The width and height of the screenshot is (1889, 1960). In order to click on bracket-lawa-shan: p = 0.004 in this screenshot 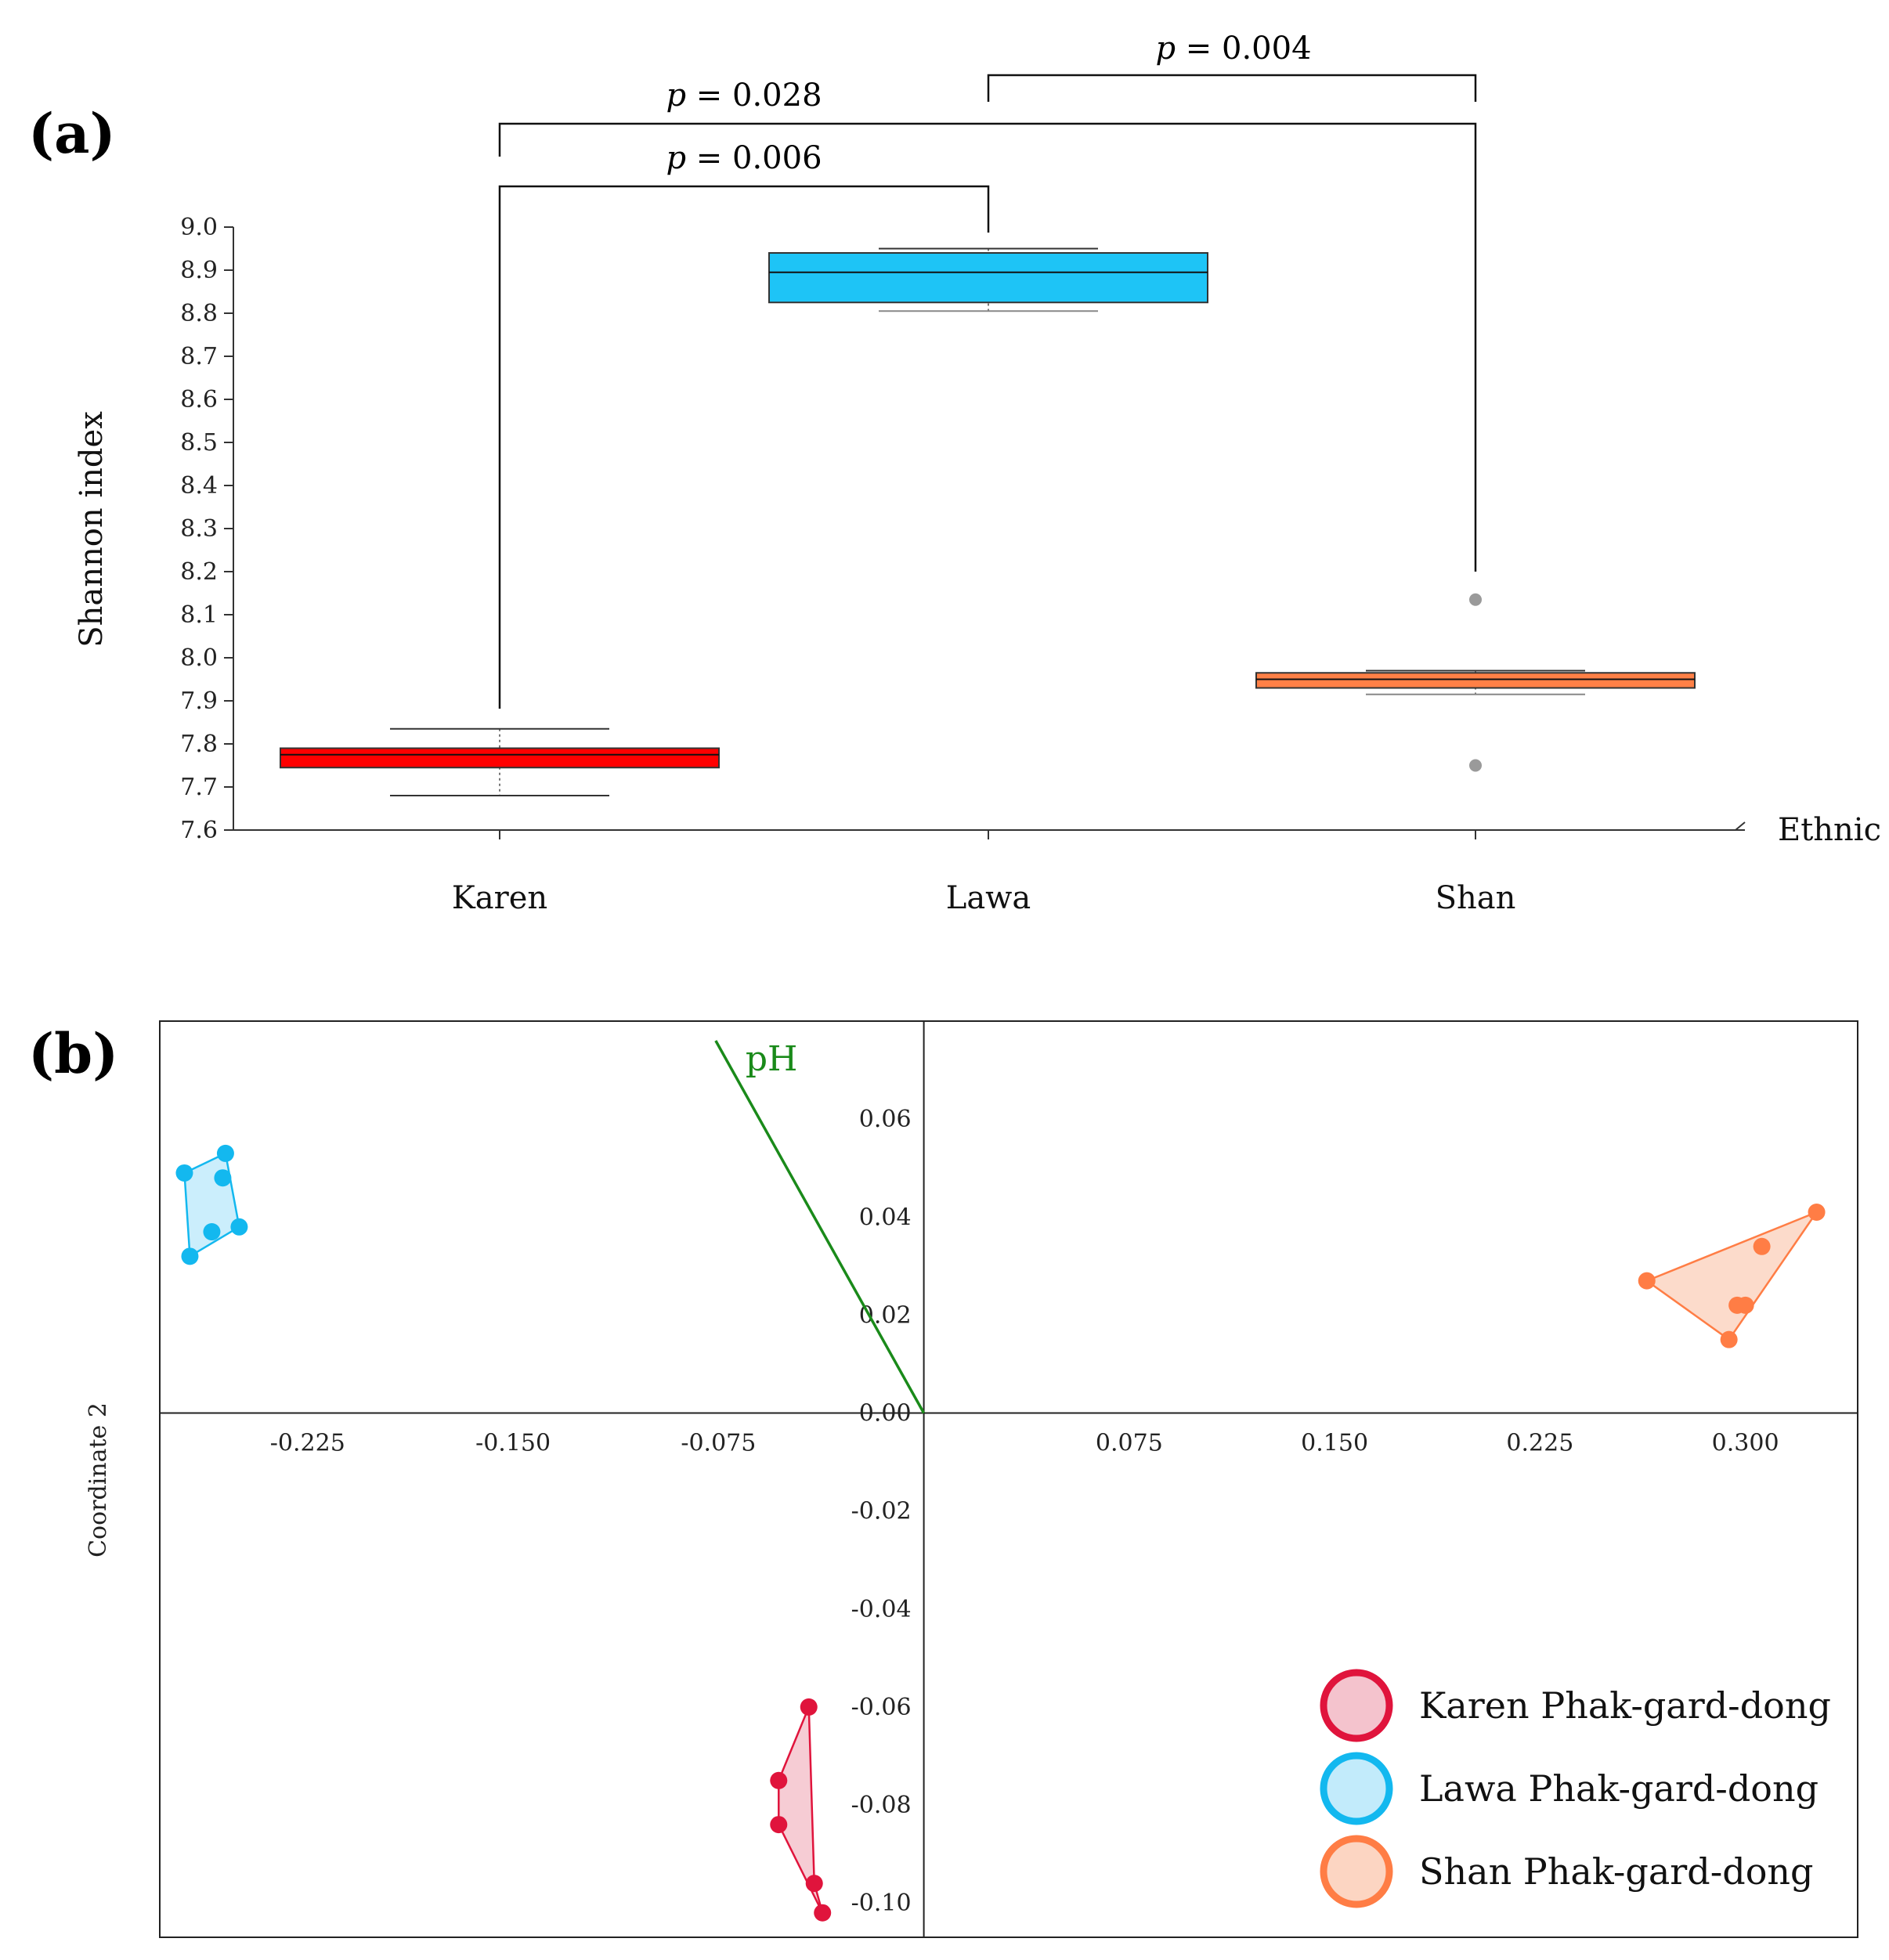, I will do `click(1232, 66)`.